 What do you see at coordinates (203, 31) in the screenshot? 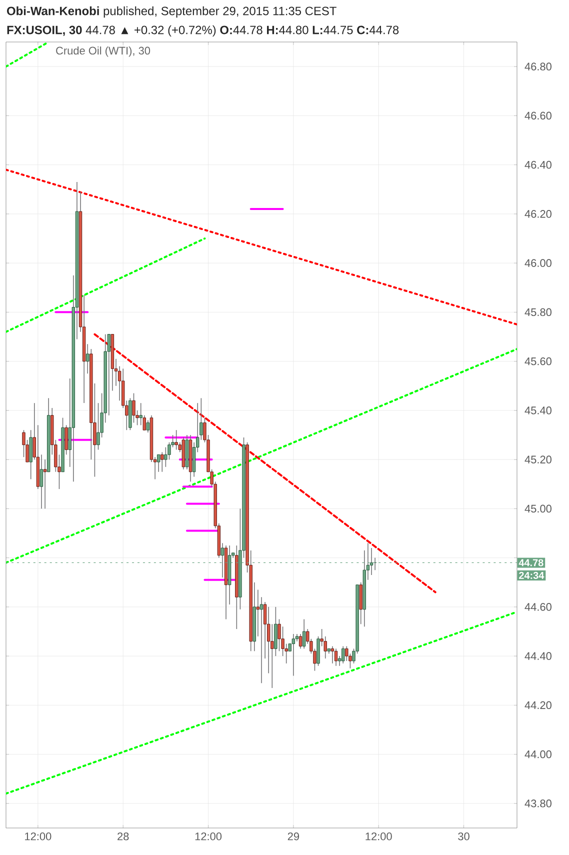
I see `text: FX:USOIL, 30 44.78 ▲ +0.32 (+0.72%) O:44.78 H:44.80 L:44.75 C:44.78` at bounding box center [203, 31].